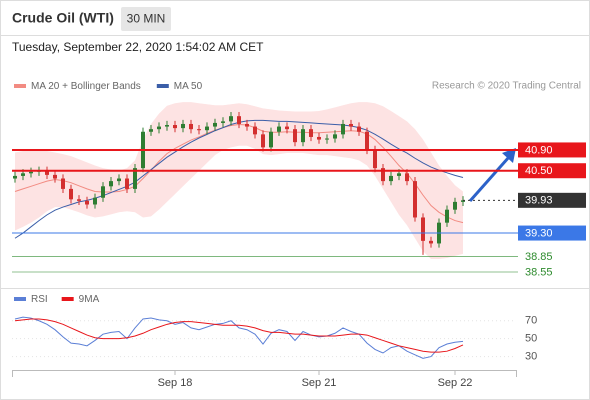 The image size is (590, 400). I want to click on x-tick-label: Sep 21, so click(319, 383).